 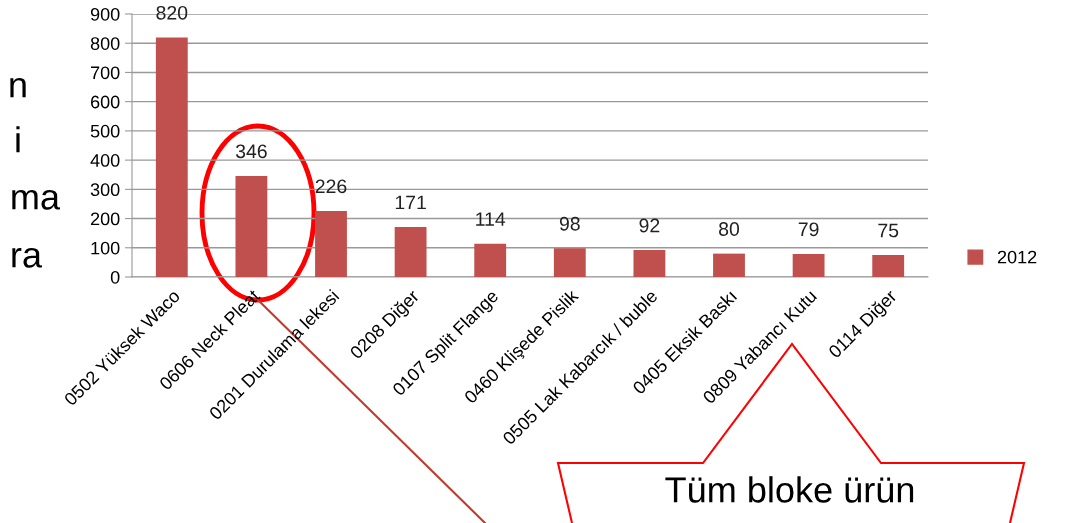 What do you see at coordinates (36, 199) in the screenshot?
I see `text: ma` at bounding box center [36, 199].